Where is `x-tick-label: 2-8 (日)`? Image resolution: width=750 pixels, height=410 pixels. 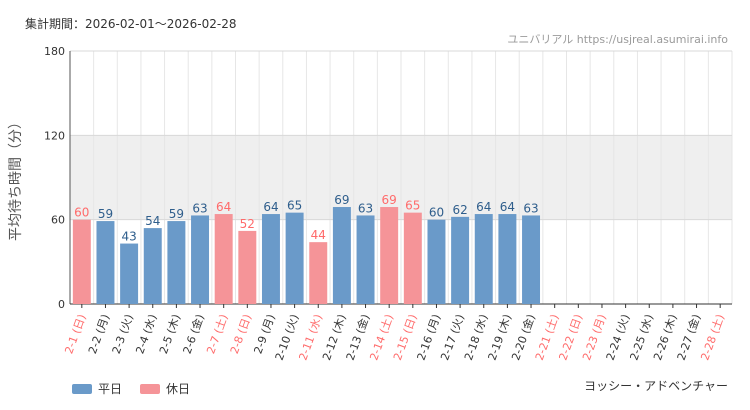 x-tick-label: 2-8 (日) is located at coordinates (241, 334).